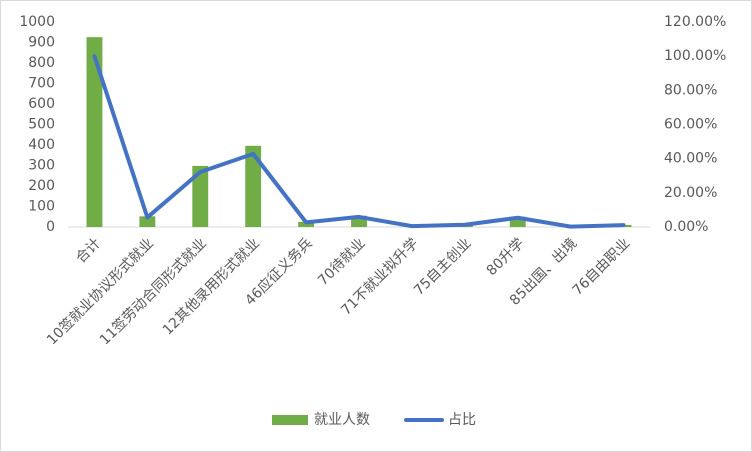 The height and width of the screenshot is (452, 752). I want to click on y2-tick-label: 40.00%, so click(690, 159).